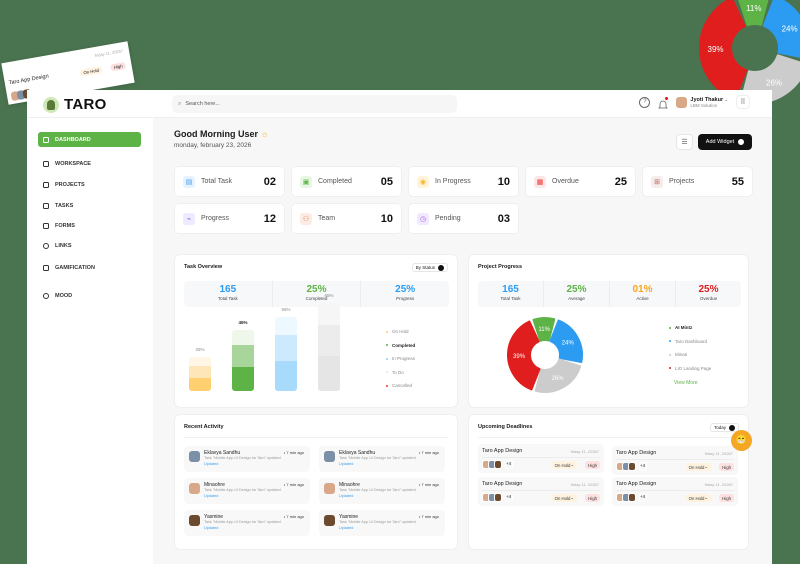 The width and height of the screenshot is (800, 564). Describe the element at coordinates (75, 104) in the screenshot. I see `app-logo: TARO` at that location.